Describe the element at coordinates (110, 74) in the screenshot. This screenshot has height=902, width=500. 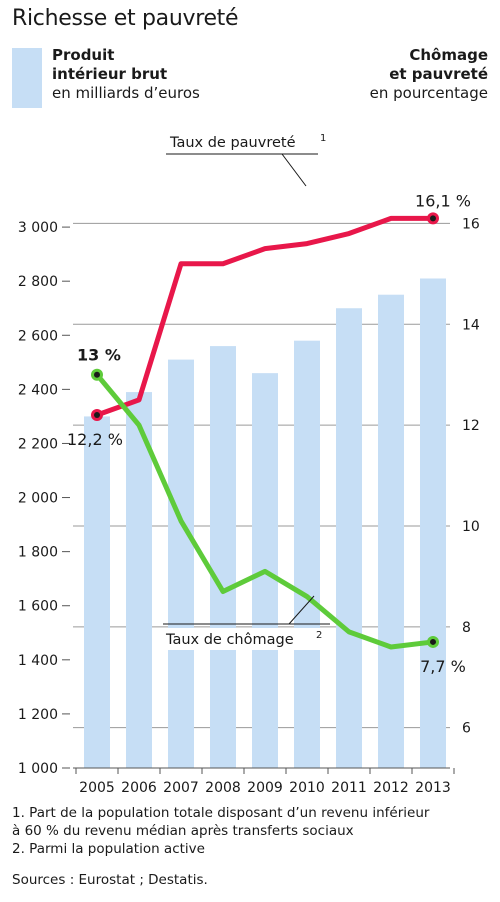
I see `legend-gdp-line2: intérieur brut` at that location.